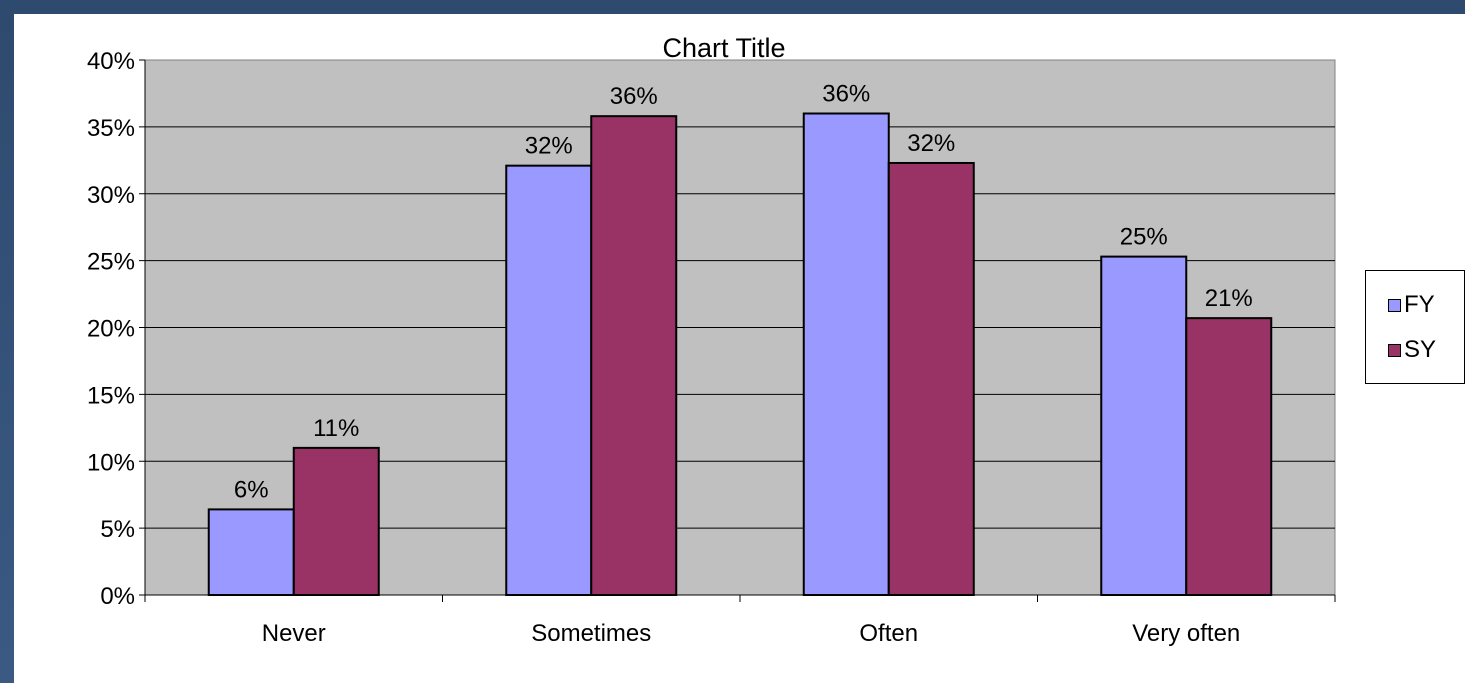 The image size is (1465, 683). What do you see at coordinates (1144, 237) in the screenshot?
I see `data-label: 25%` at bounding box center [1144, 237].